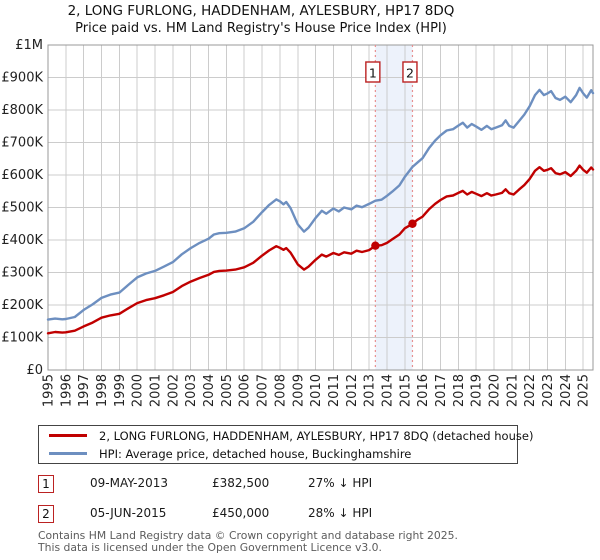 Image resolution: width=600 pixels, height=560 pixels. What do you see at coordinates (138, 390) in the screenshot?
I see `svg-text: 2000` at bounding box center [138, 390].